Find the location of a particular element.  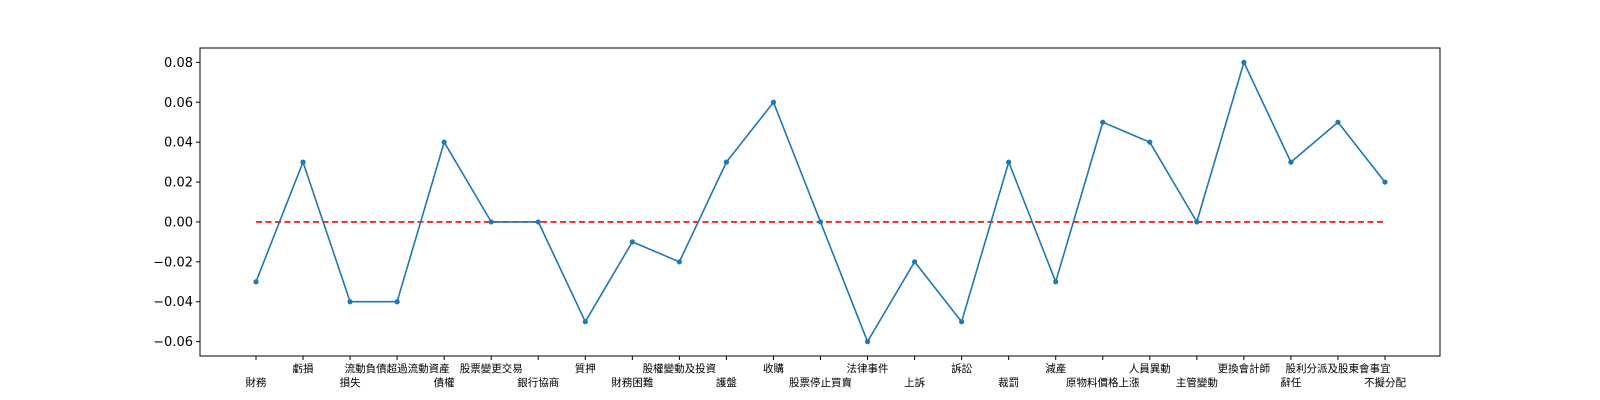

x-category-label: 財務困難 is located at coordinates (632, 382).